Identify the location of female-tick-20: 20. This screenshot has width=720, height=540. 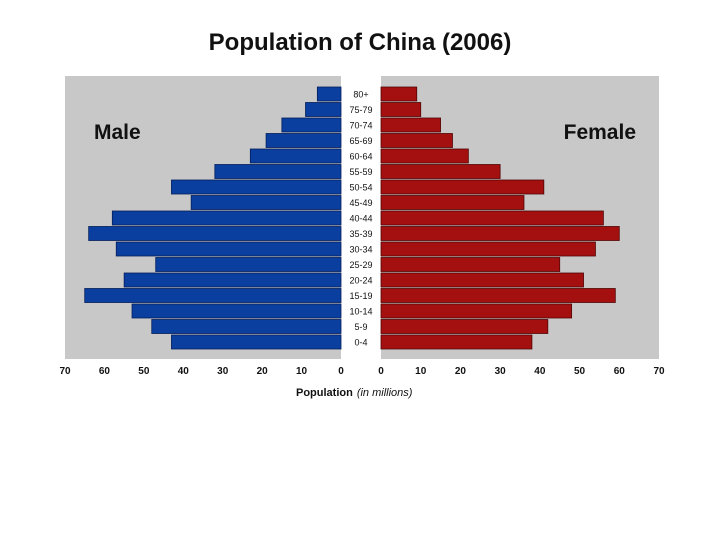
(461, 371).